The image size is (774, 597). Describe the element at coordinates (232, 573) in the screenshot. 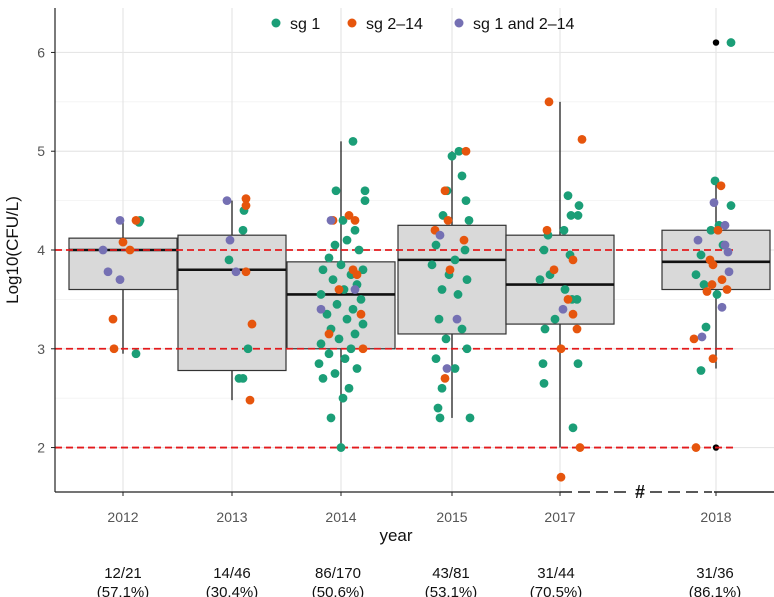

I see `count-fraction: 14/46` at that location.